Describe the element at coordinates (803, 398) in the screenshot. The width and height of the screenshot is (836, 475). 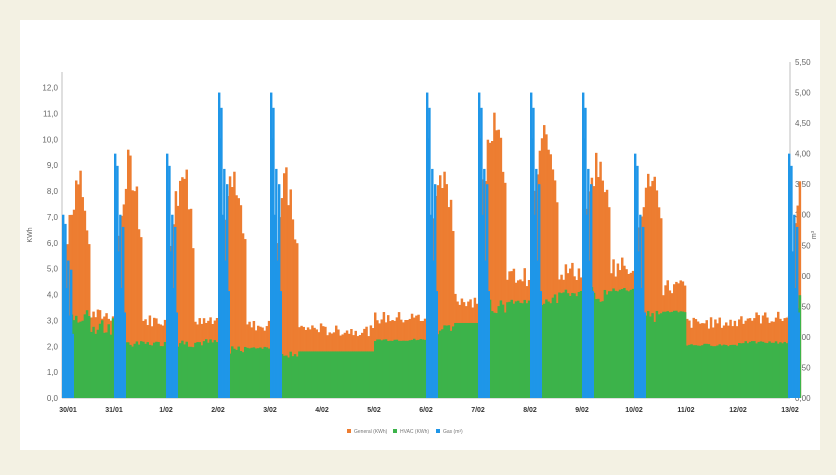
I see `right-tick-label: 0,00` at that location.